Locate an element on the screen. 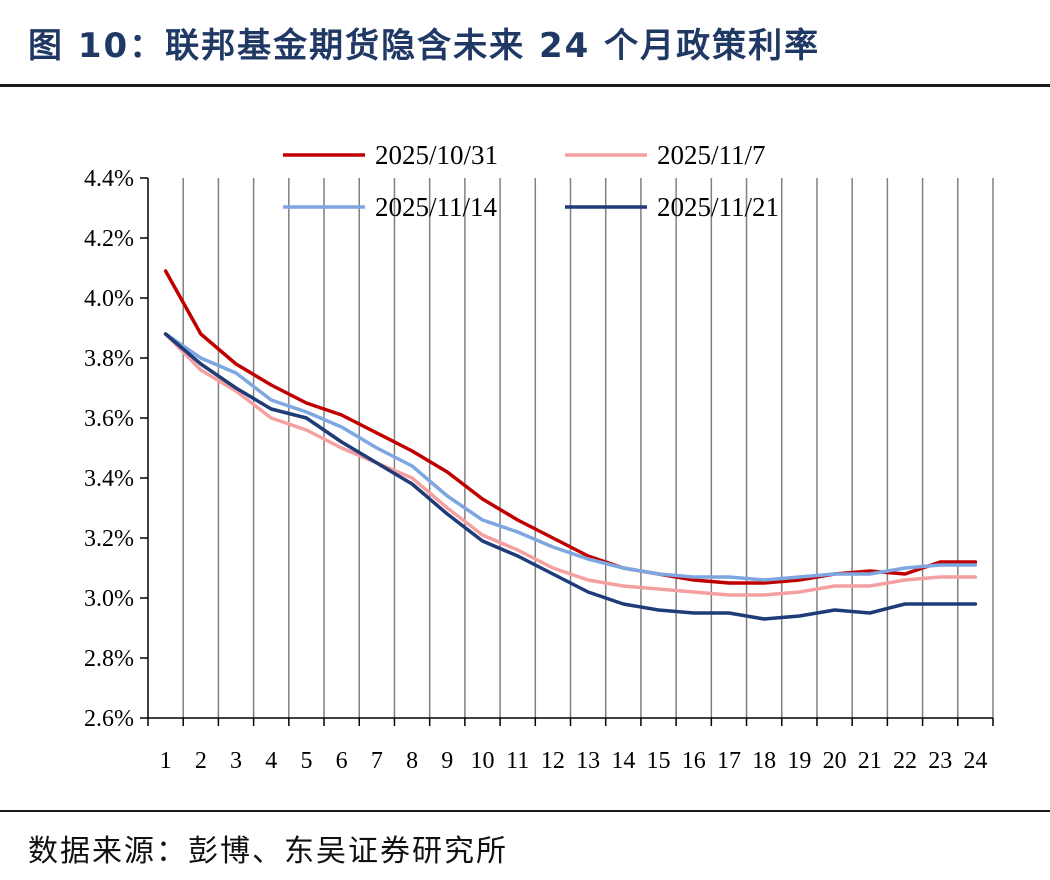 The width and height of the screenshot is (1050, 880). x-tick-label: 20 is located at coordinates (835, 761).